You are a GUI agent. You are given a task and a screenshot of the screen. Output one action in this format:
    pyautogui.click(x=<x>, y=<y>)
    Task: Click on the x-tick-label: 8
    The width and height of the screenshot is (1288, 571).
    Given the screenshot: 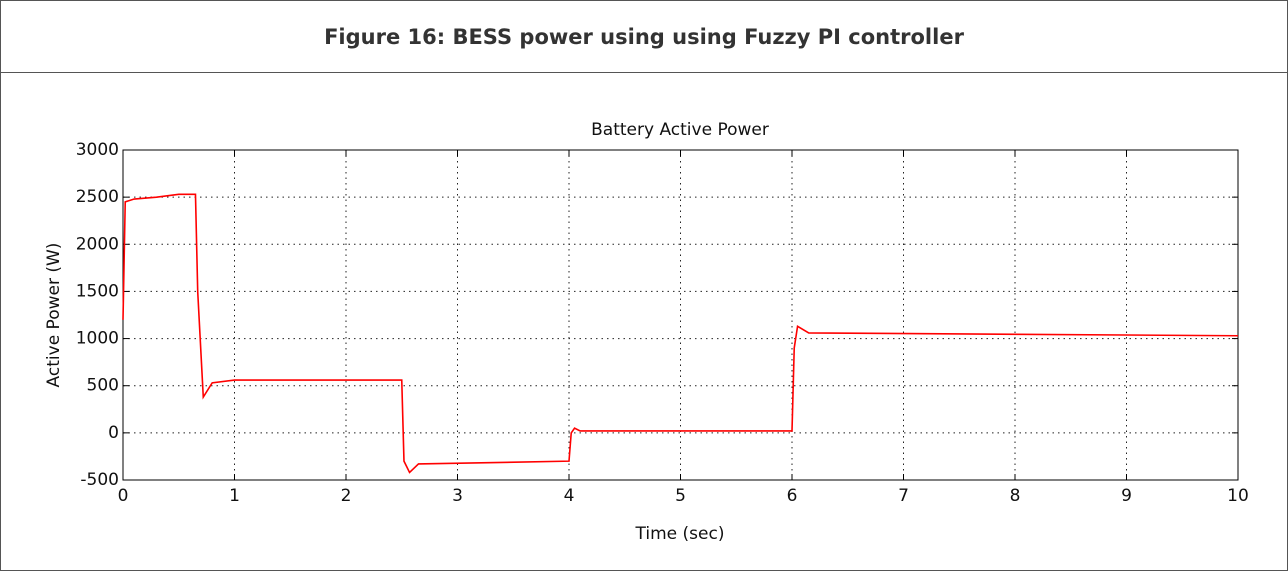 What is the action you would take?
    pyautogui.click(x=1015, y=496)
    